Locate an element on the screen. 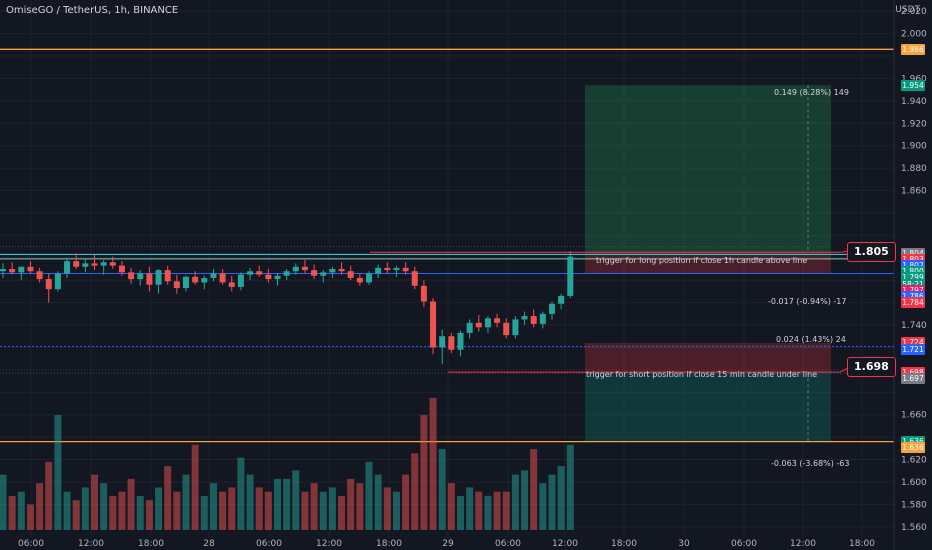 The width and height of the screenshot is (932, 550). price-tick-label: 1.900 is located at coordinates (914, 147).